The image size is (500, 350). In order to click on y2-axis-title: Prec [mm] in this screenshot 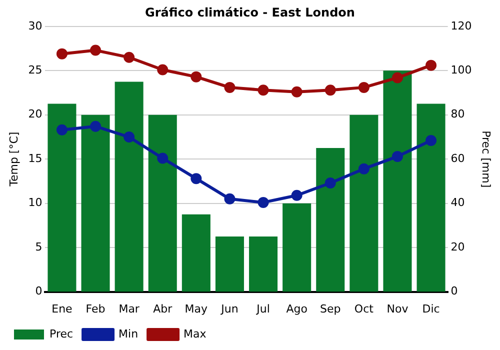, I will do `click(486, 159)`.